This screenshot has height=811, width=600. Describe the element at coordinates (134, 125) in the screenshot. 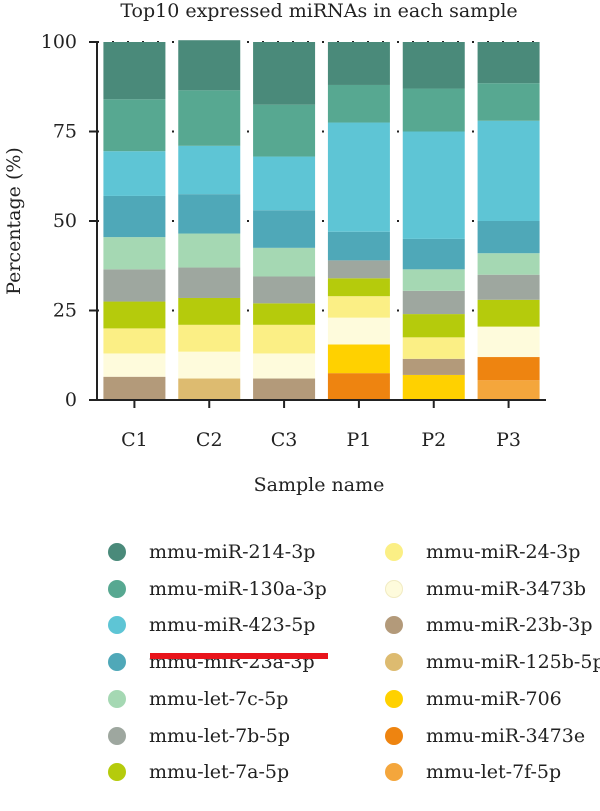

I see `bar-segment-C1-mmu-miR-130a-3p` at that location.